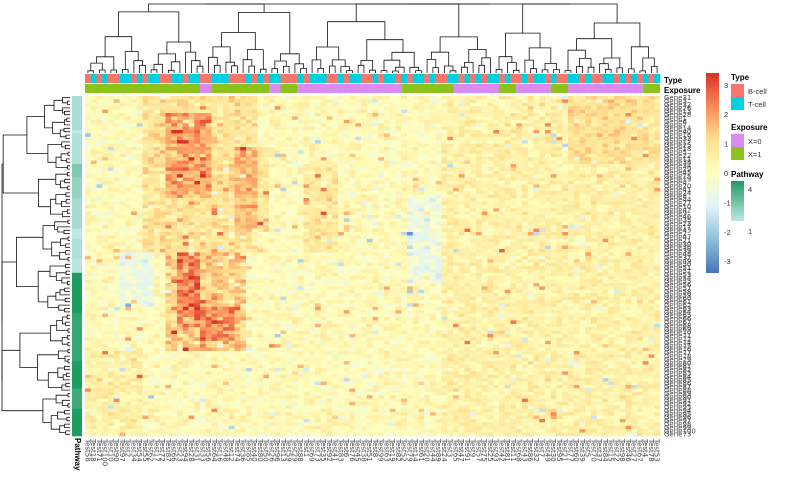 This screenshot has height=483, width=786. Describe the element at coordinates (77, 132) in the screenshot. I see `pathway-annotation-segment` at that location.